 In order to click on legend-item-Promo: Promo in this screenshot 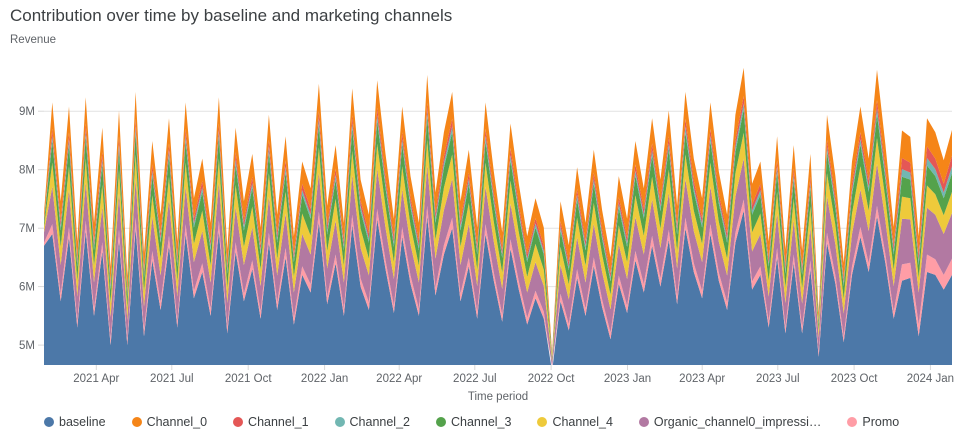, I will do `click(873, 422)`.